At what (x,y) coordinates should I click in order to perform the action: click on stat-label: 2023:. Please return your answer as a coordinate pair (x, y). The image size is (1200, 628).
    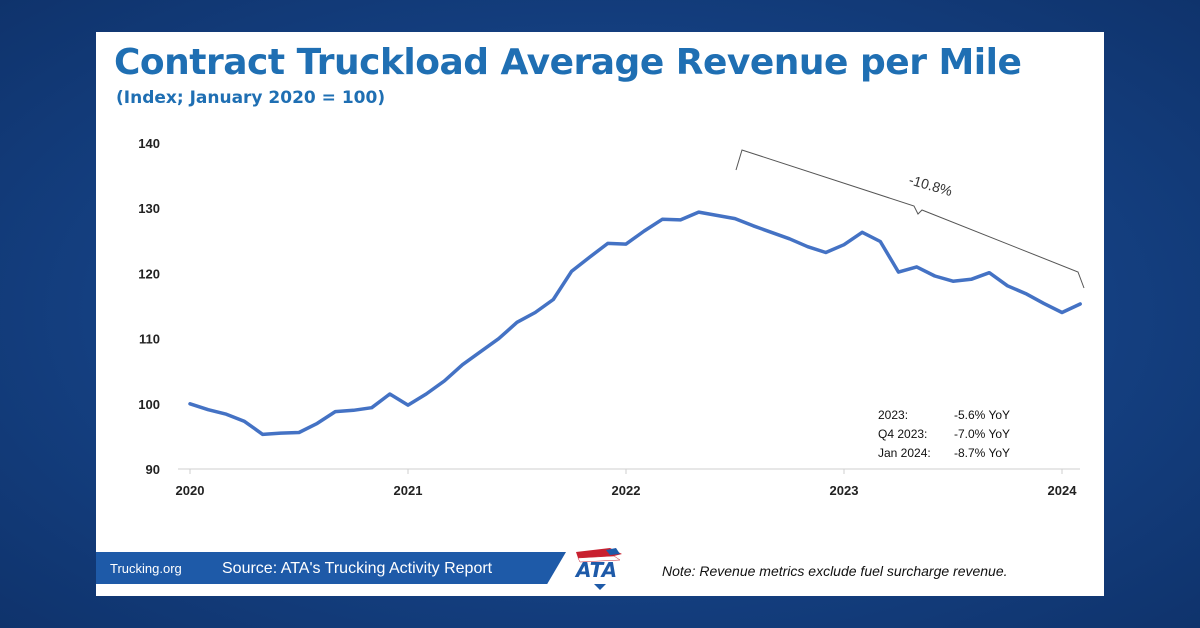
    Looking at the image, I should click on (893, 415).